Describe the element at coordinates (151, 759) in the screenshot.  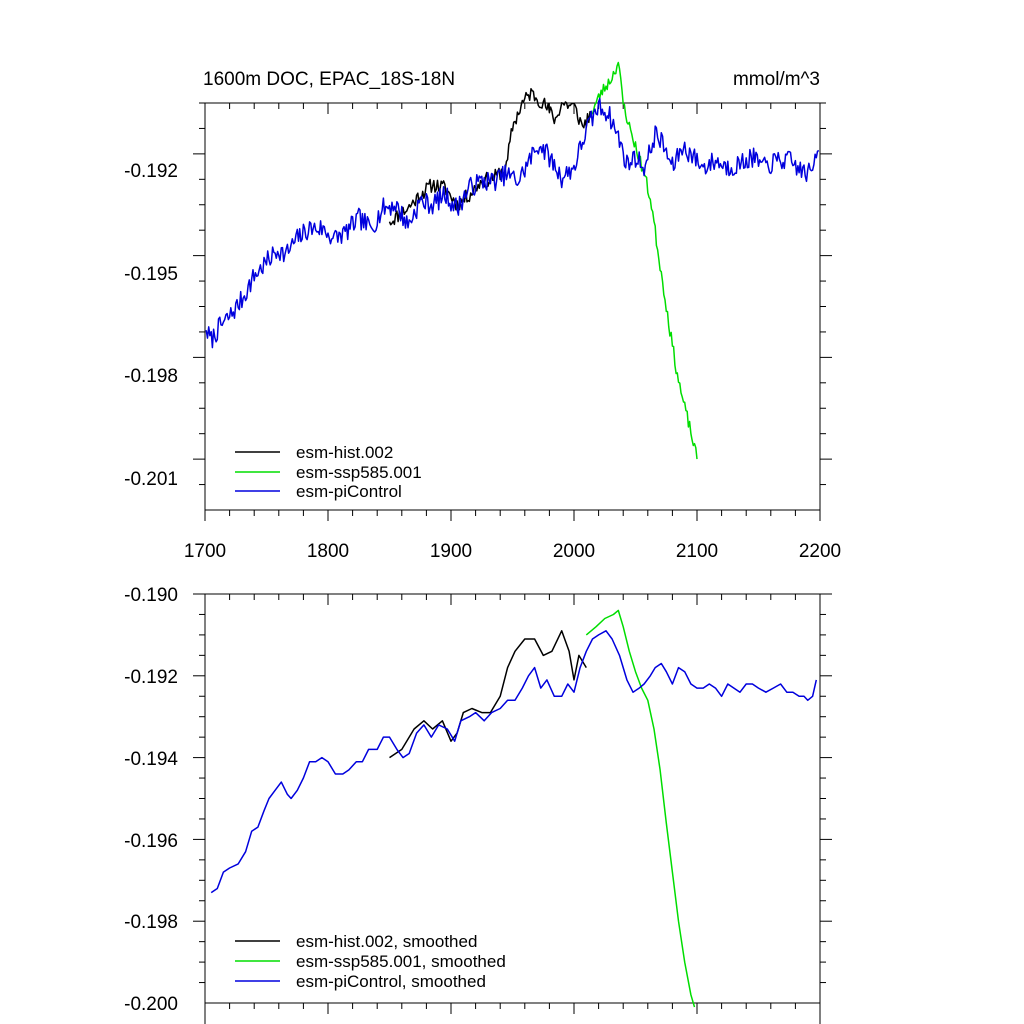
I see `bottom-ytick-label: -0.194` at that location.